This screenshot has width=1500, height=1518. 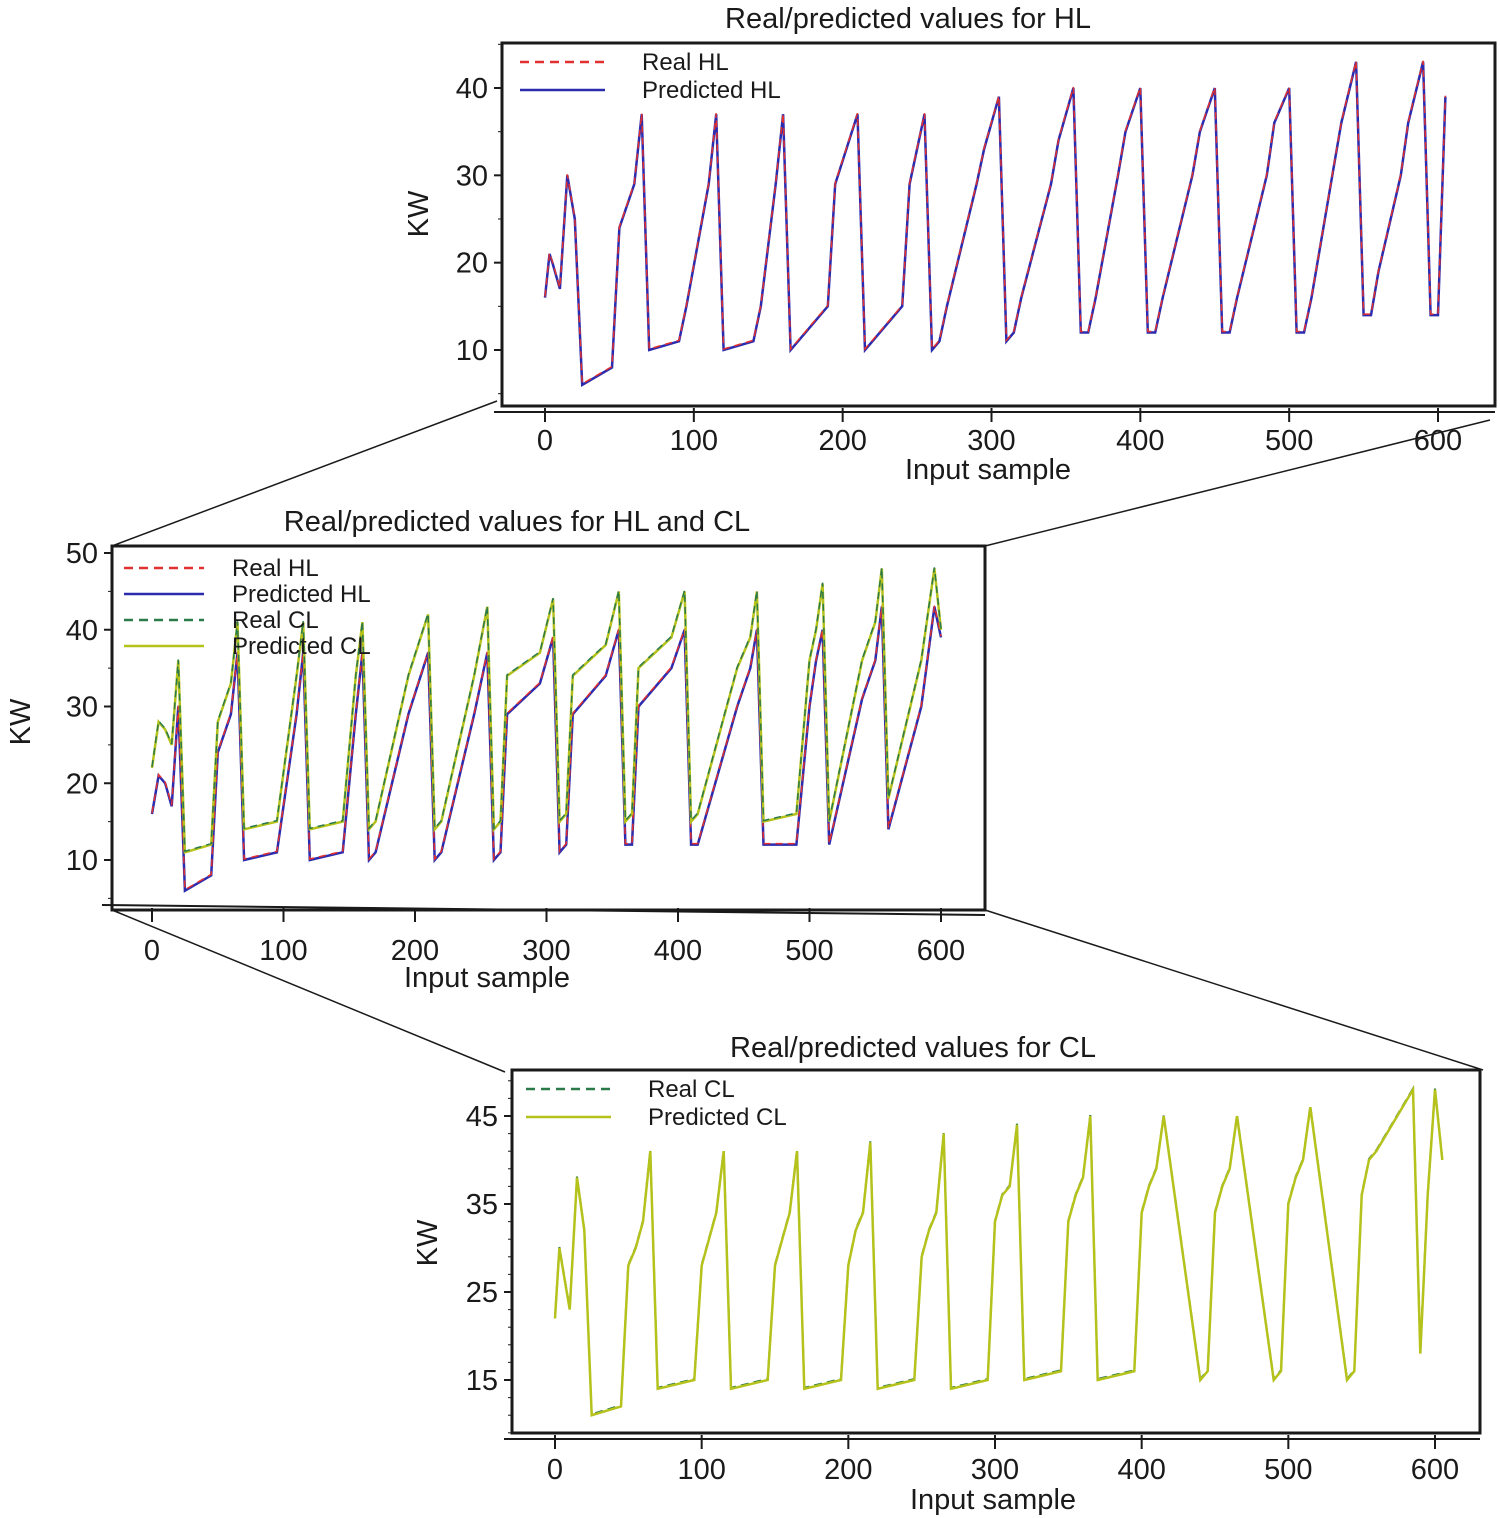 What do you see at coordinates (908, 19) in the screenshot?
I see `chart-title: Real/predicted values for HL` at bounding box center [908, 19].